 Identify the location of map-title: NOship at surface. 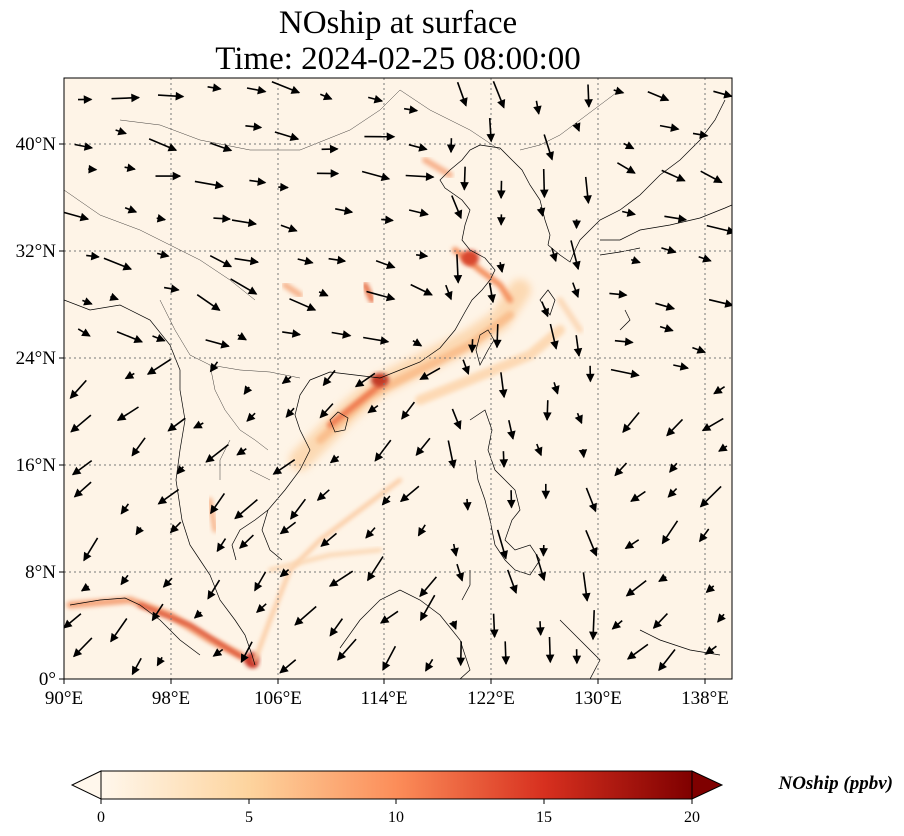
(398, 23).